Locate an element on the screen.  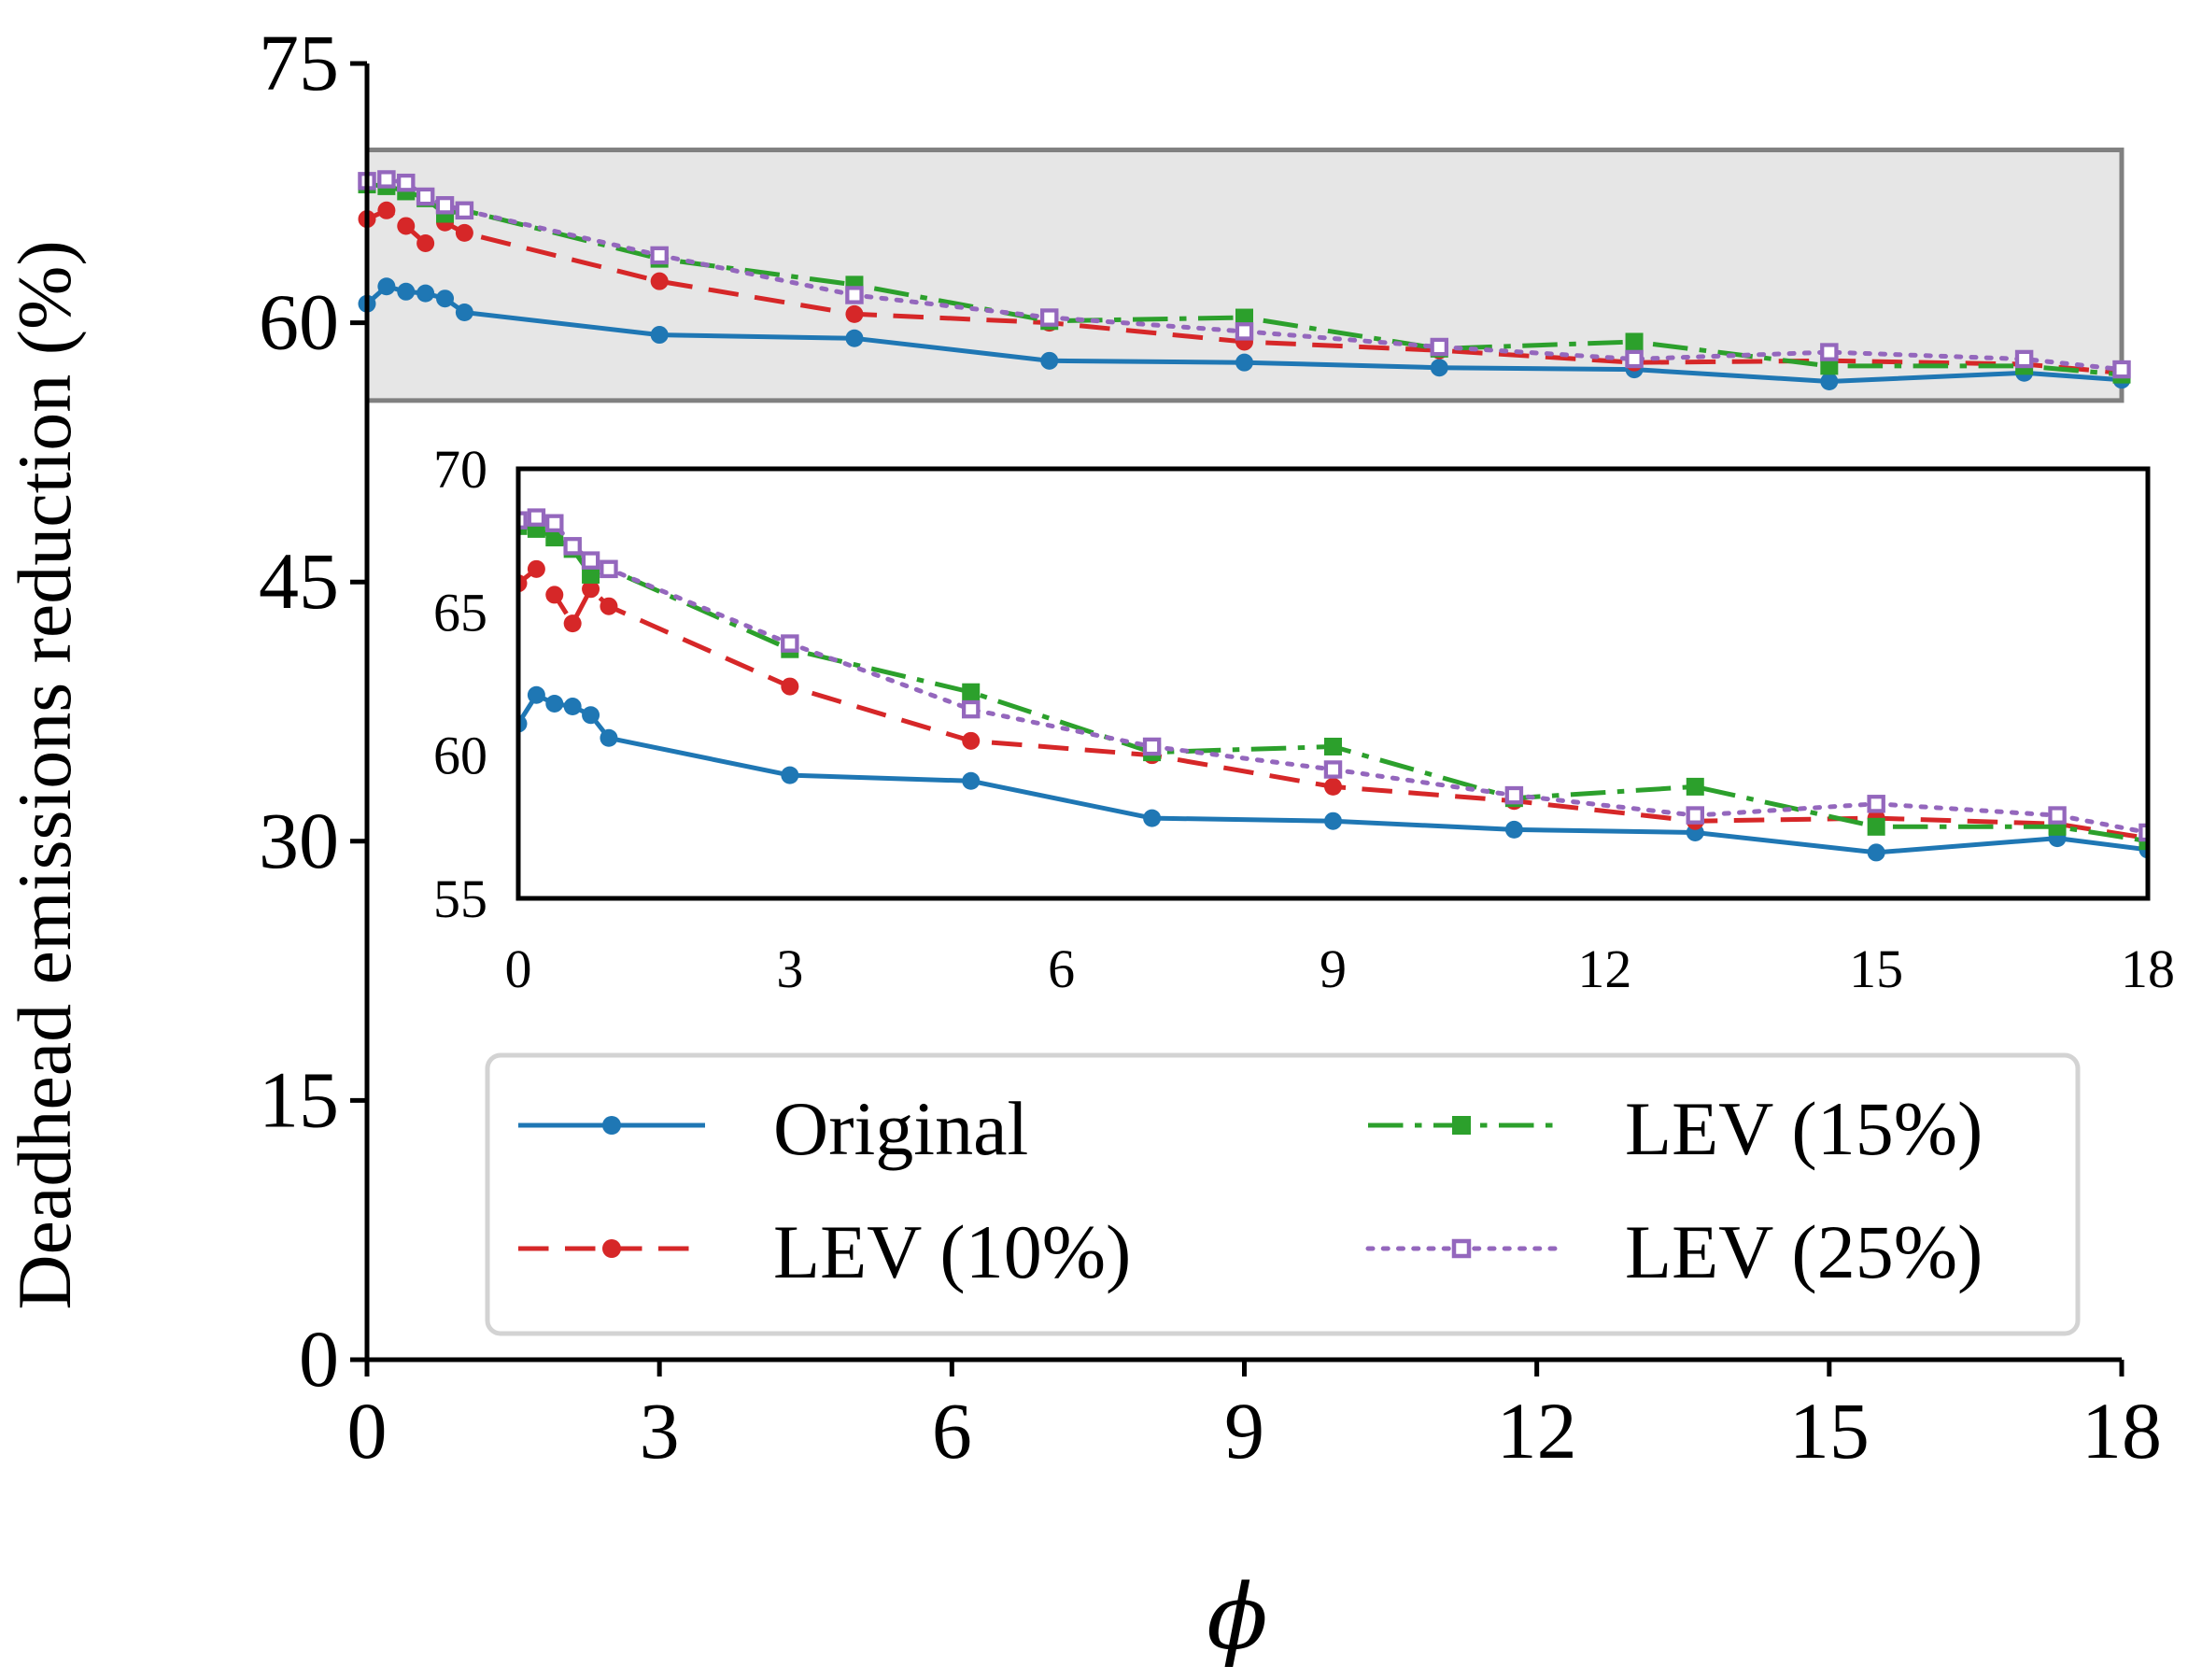
x-axis-label: ϕ is located at coordinates (1237, 1617).